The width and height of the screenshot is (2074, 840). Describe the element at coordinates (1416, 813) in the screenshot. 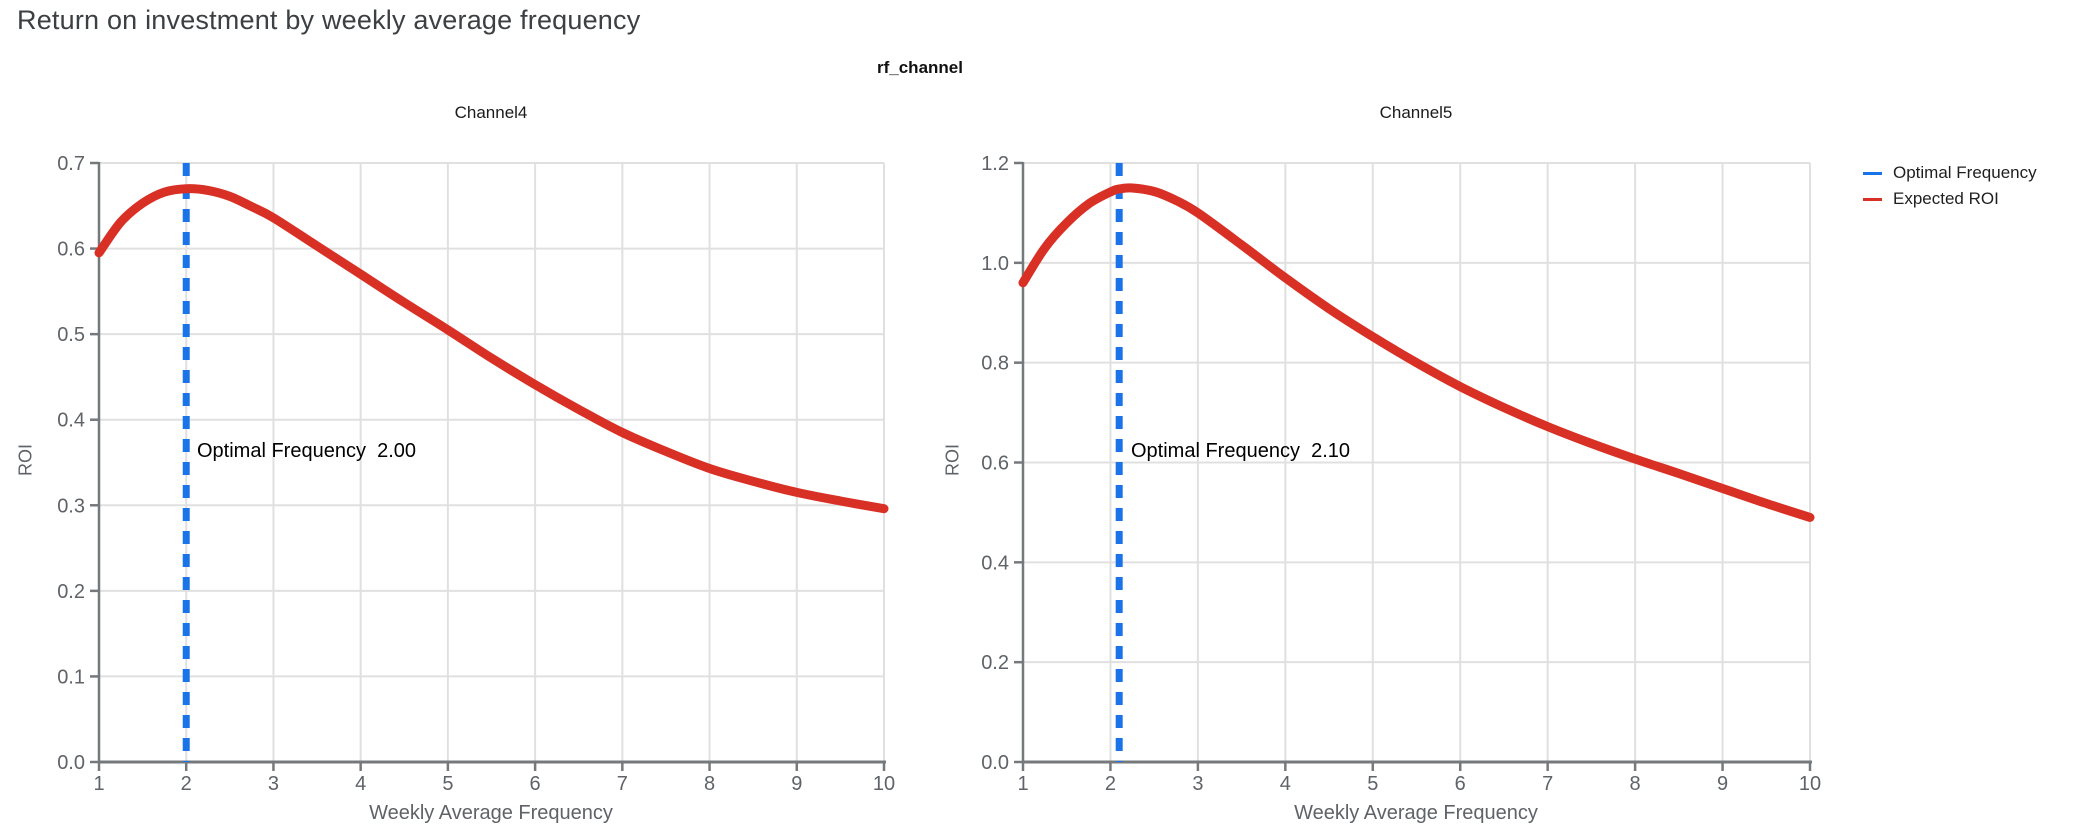

I see `x-axis-label-channel5: Weekly Average Frequency` at that location.